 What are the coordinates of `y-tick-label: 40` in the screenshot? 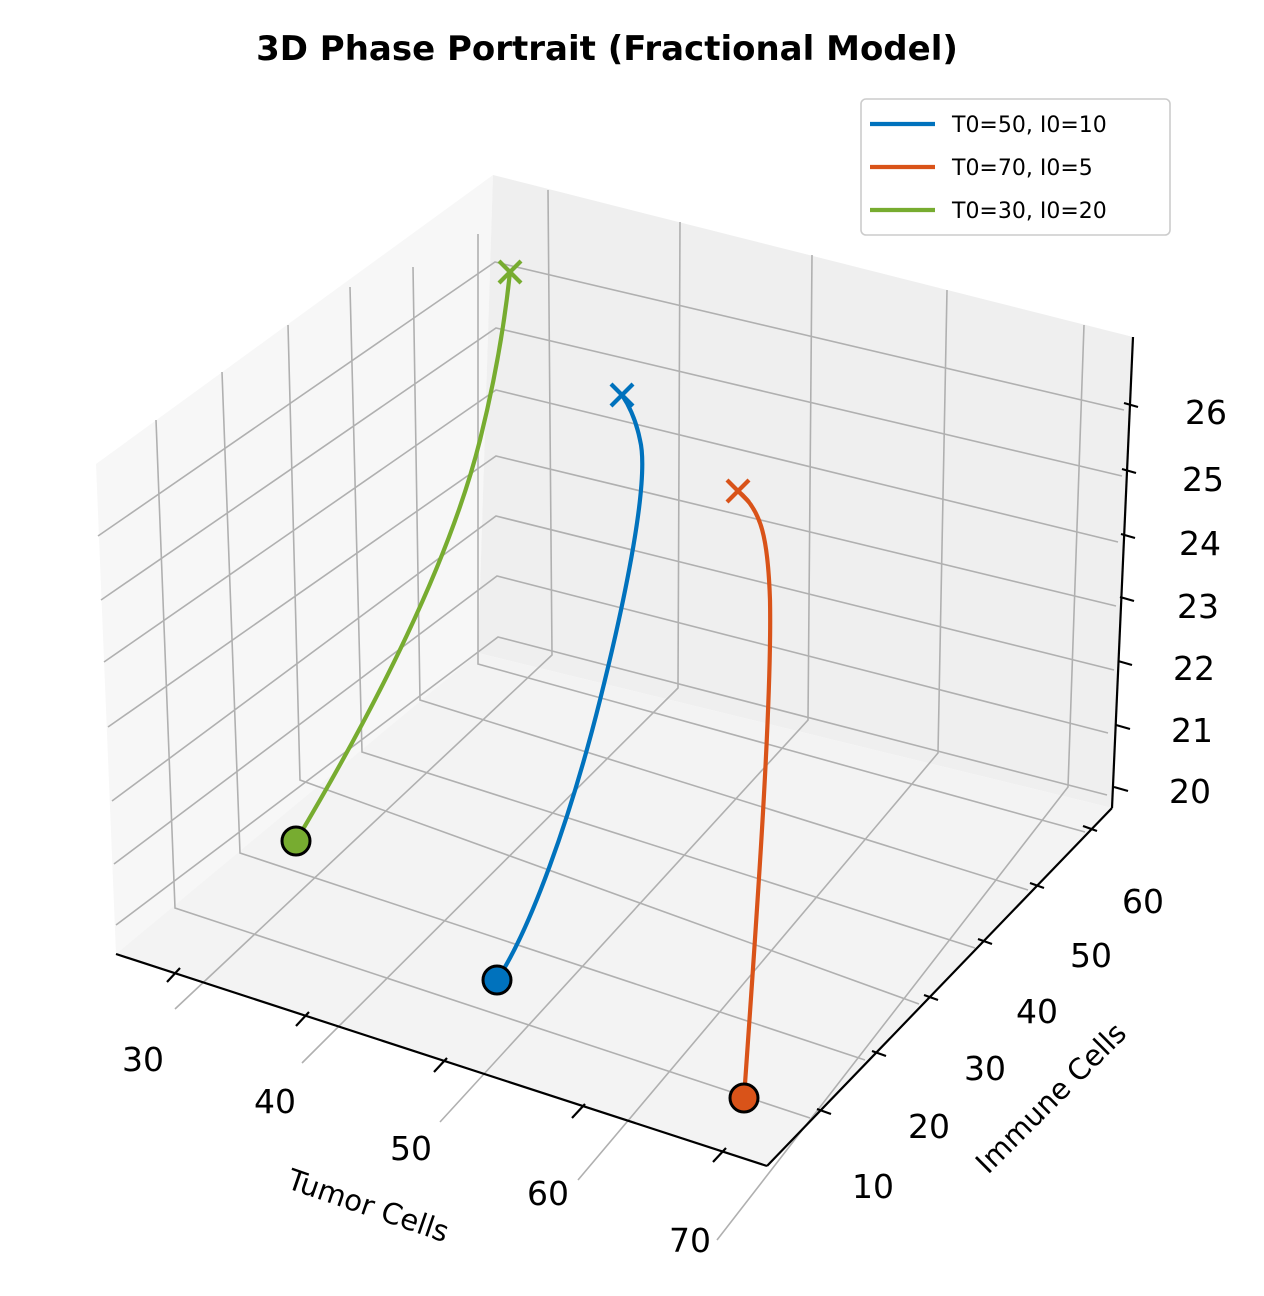 It's located at (1037, 1011).